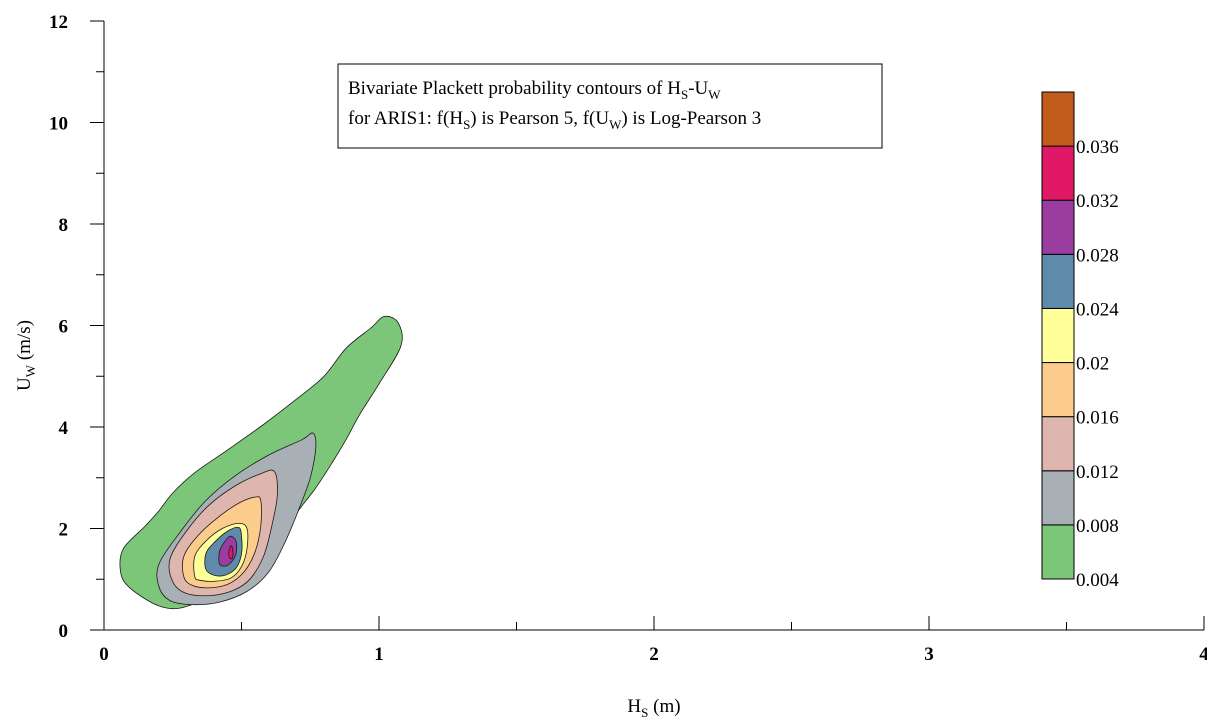 The image size is (1207, 721). What do you see at coordinates (26, 355) in the screenshot?
I see `y-axis-title: UW (m/s)` at bounding box center [26, 355].